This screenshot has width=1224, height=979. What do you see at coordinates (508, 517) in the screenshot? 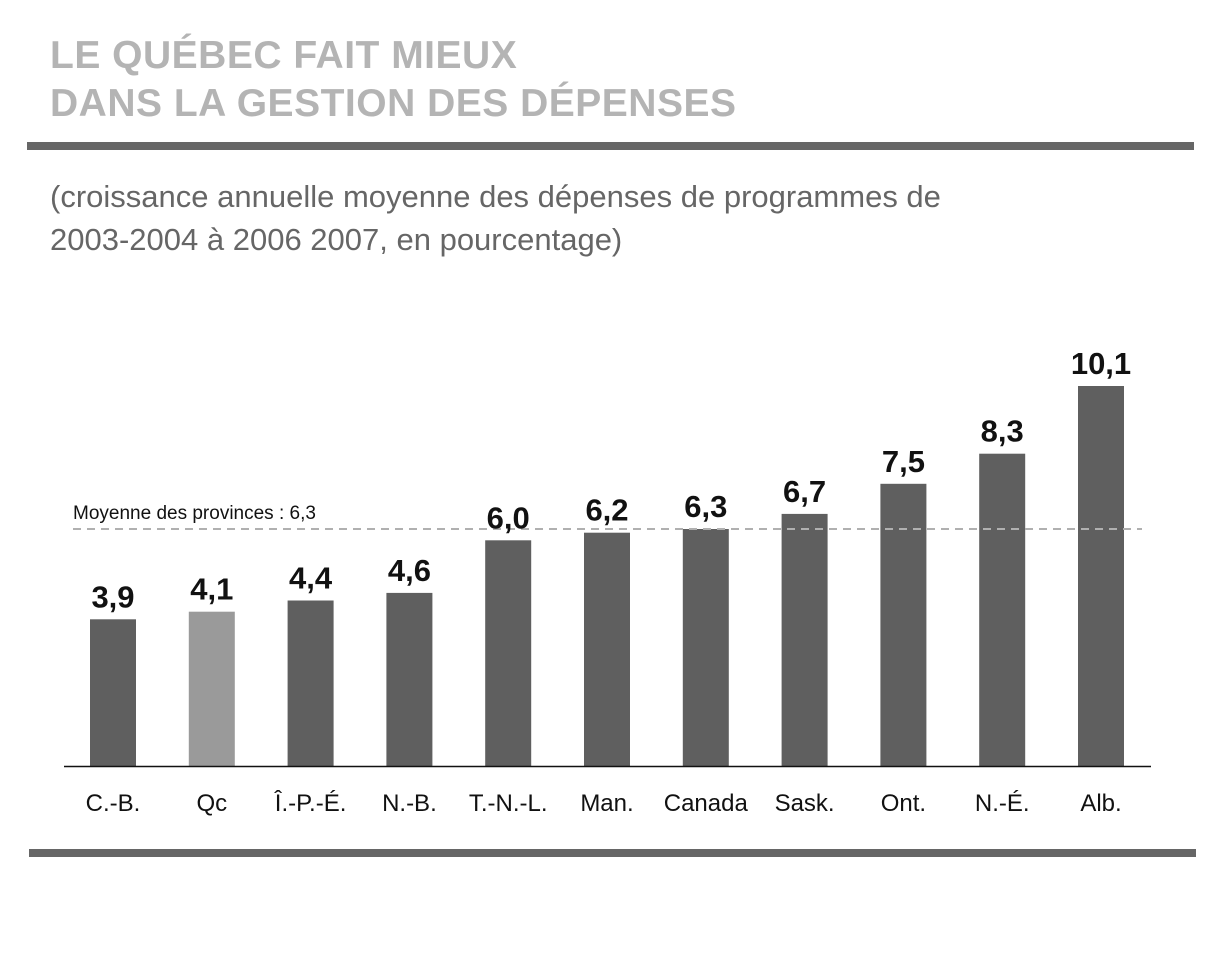
I see `bar-value-label: 6,0` at bounding box center [508, 517].